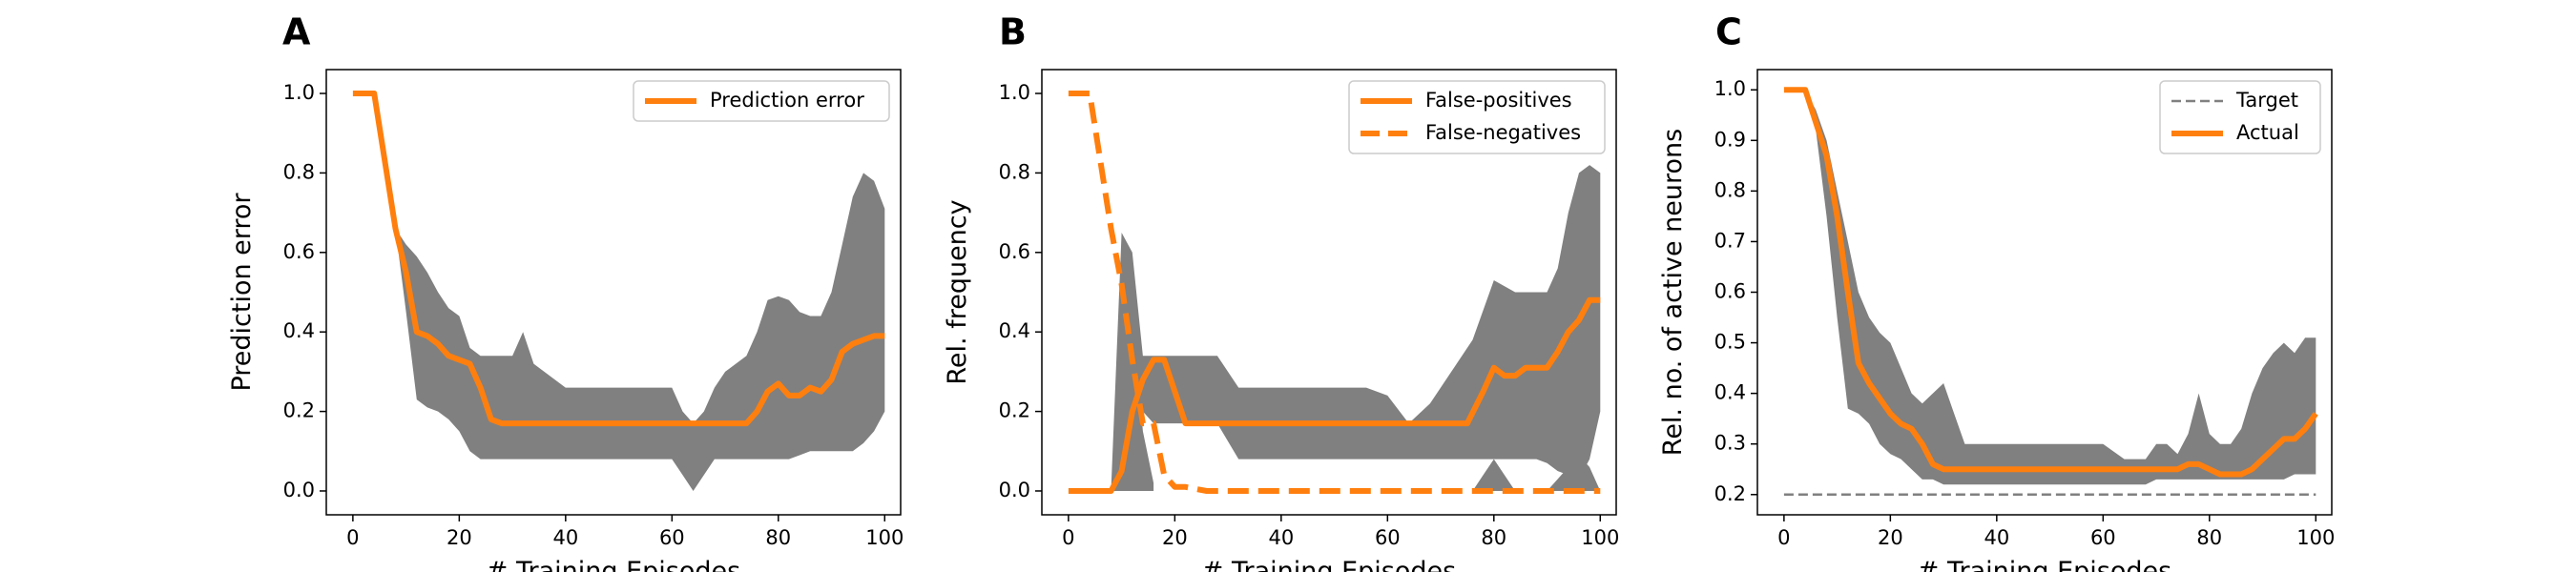 This screenshot has width=2576, height=572. Describe the element at coordinates (2267, 133) in the screenshot. I see `legend-label: Actual` at that location.